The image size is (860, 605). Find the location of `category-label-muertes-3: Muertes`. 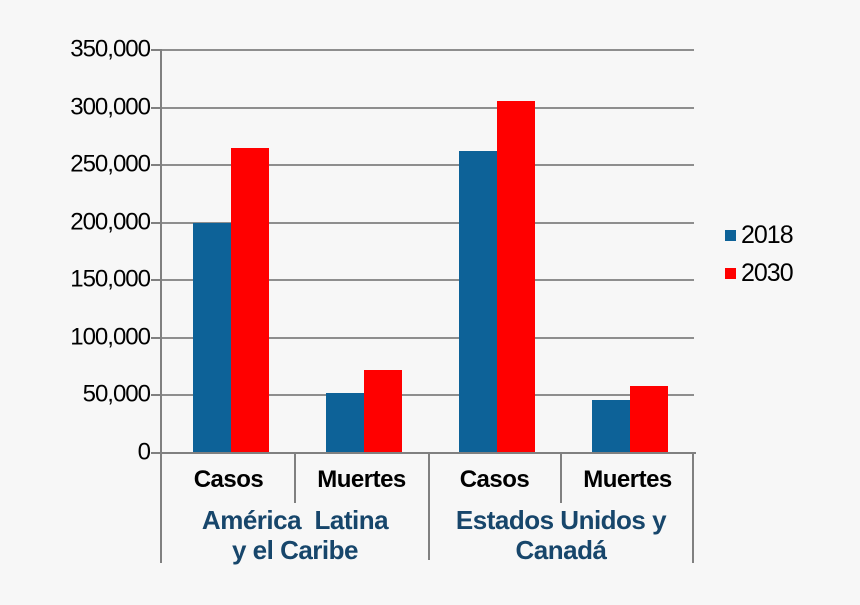

category-label-muertes-3: Muertes is located at coordinates (627, 479).